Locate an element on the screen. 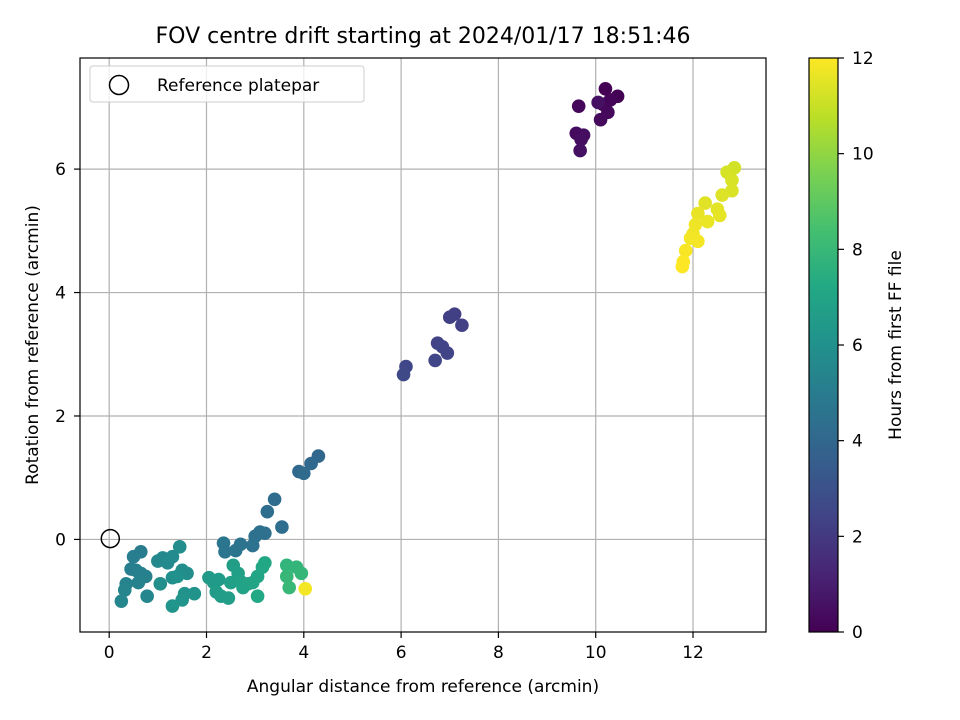  y-tick-label: 0 is located at coordinates (60, 540).